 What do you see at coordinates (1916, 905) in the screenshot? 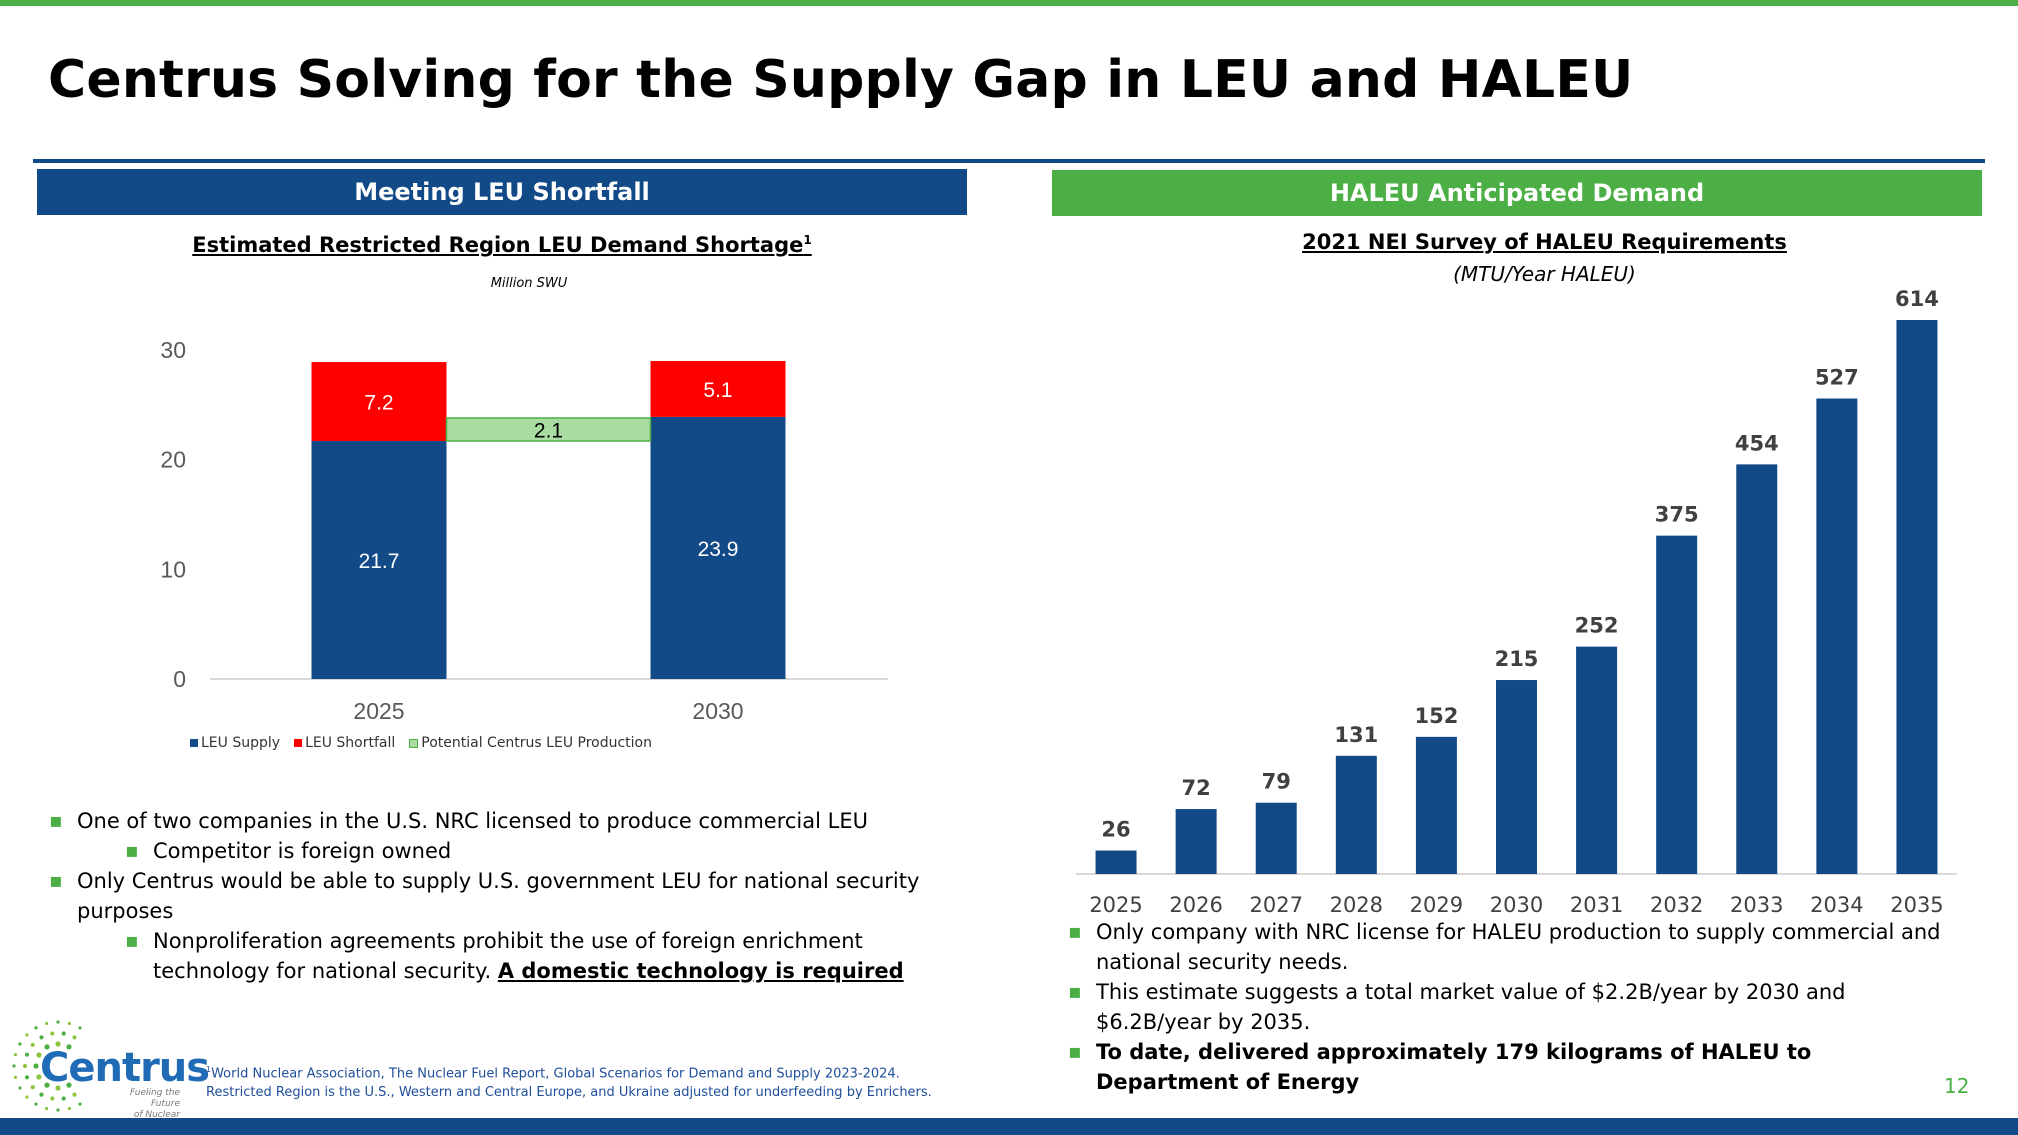
I see `haleu-x-tick-label: 2035` at bounding box center [1916, 905].